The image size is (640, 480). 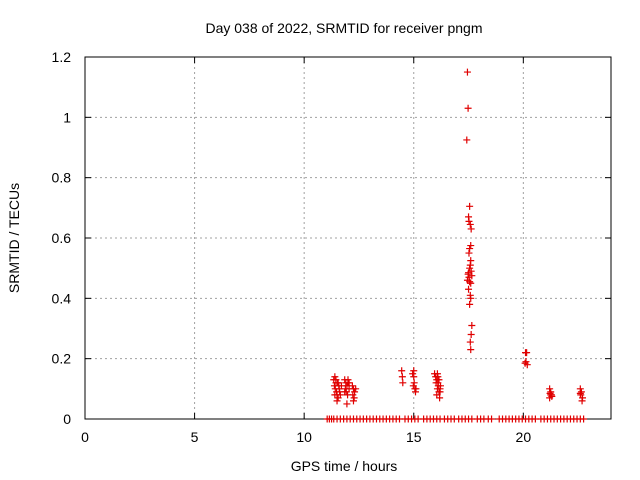 I want to click on y-tick-label: 0, so click(x=67, y=419).